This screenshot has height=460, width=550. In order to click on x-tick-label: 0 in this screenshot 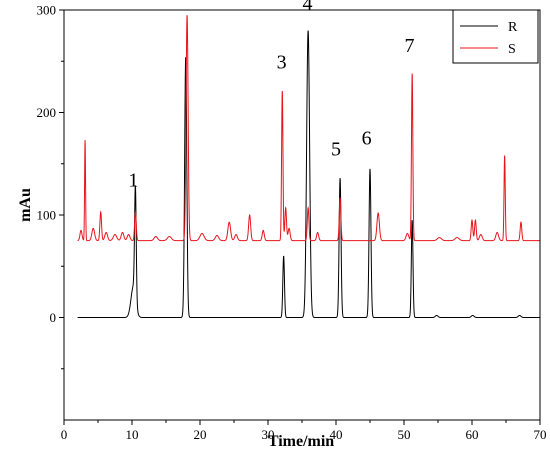, I will do `click(64, 434)`.